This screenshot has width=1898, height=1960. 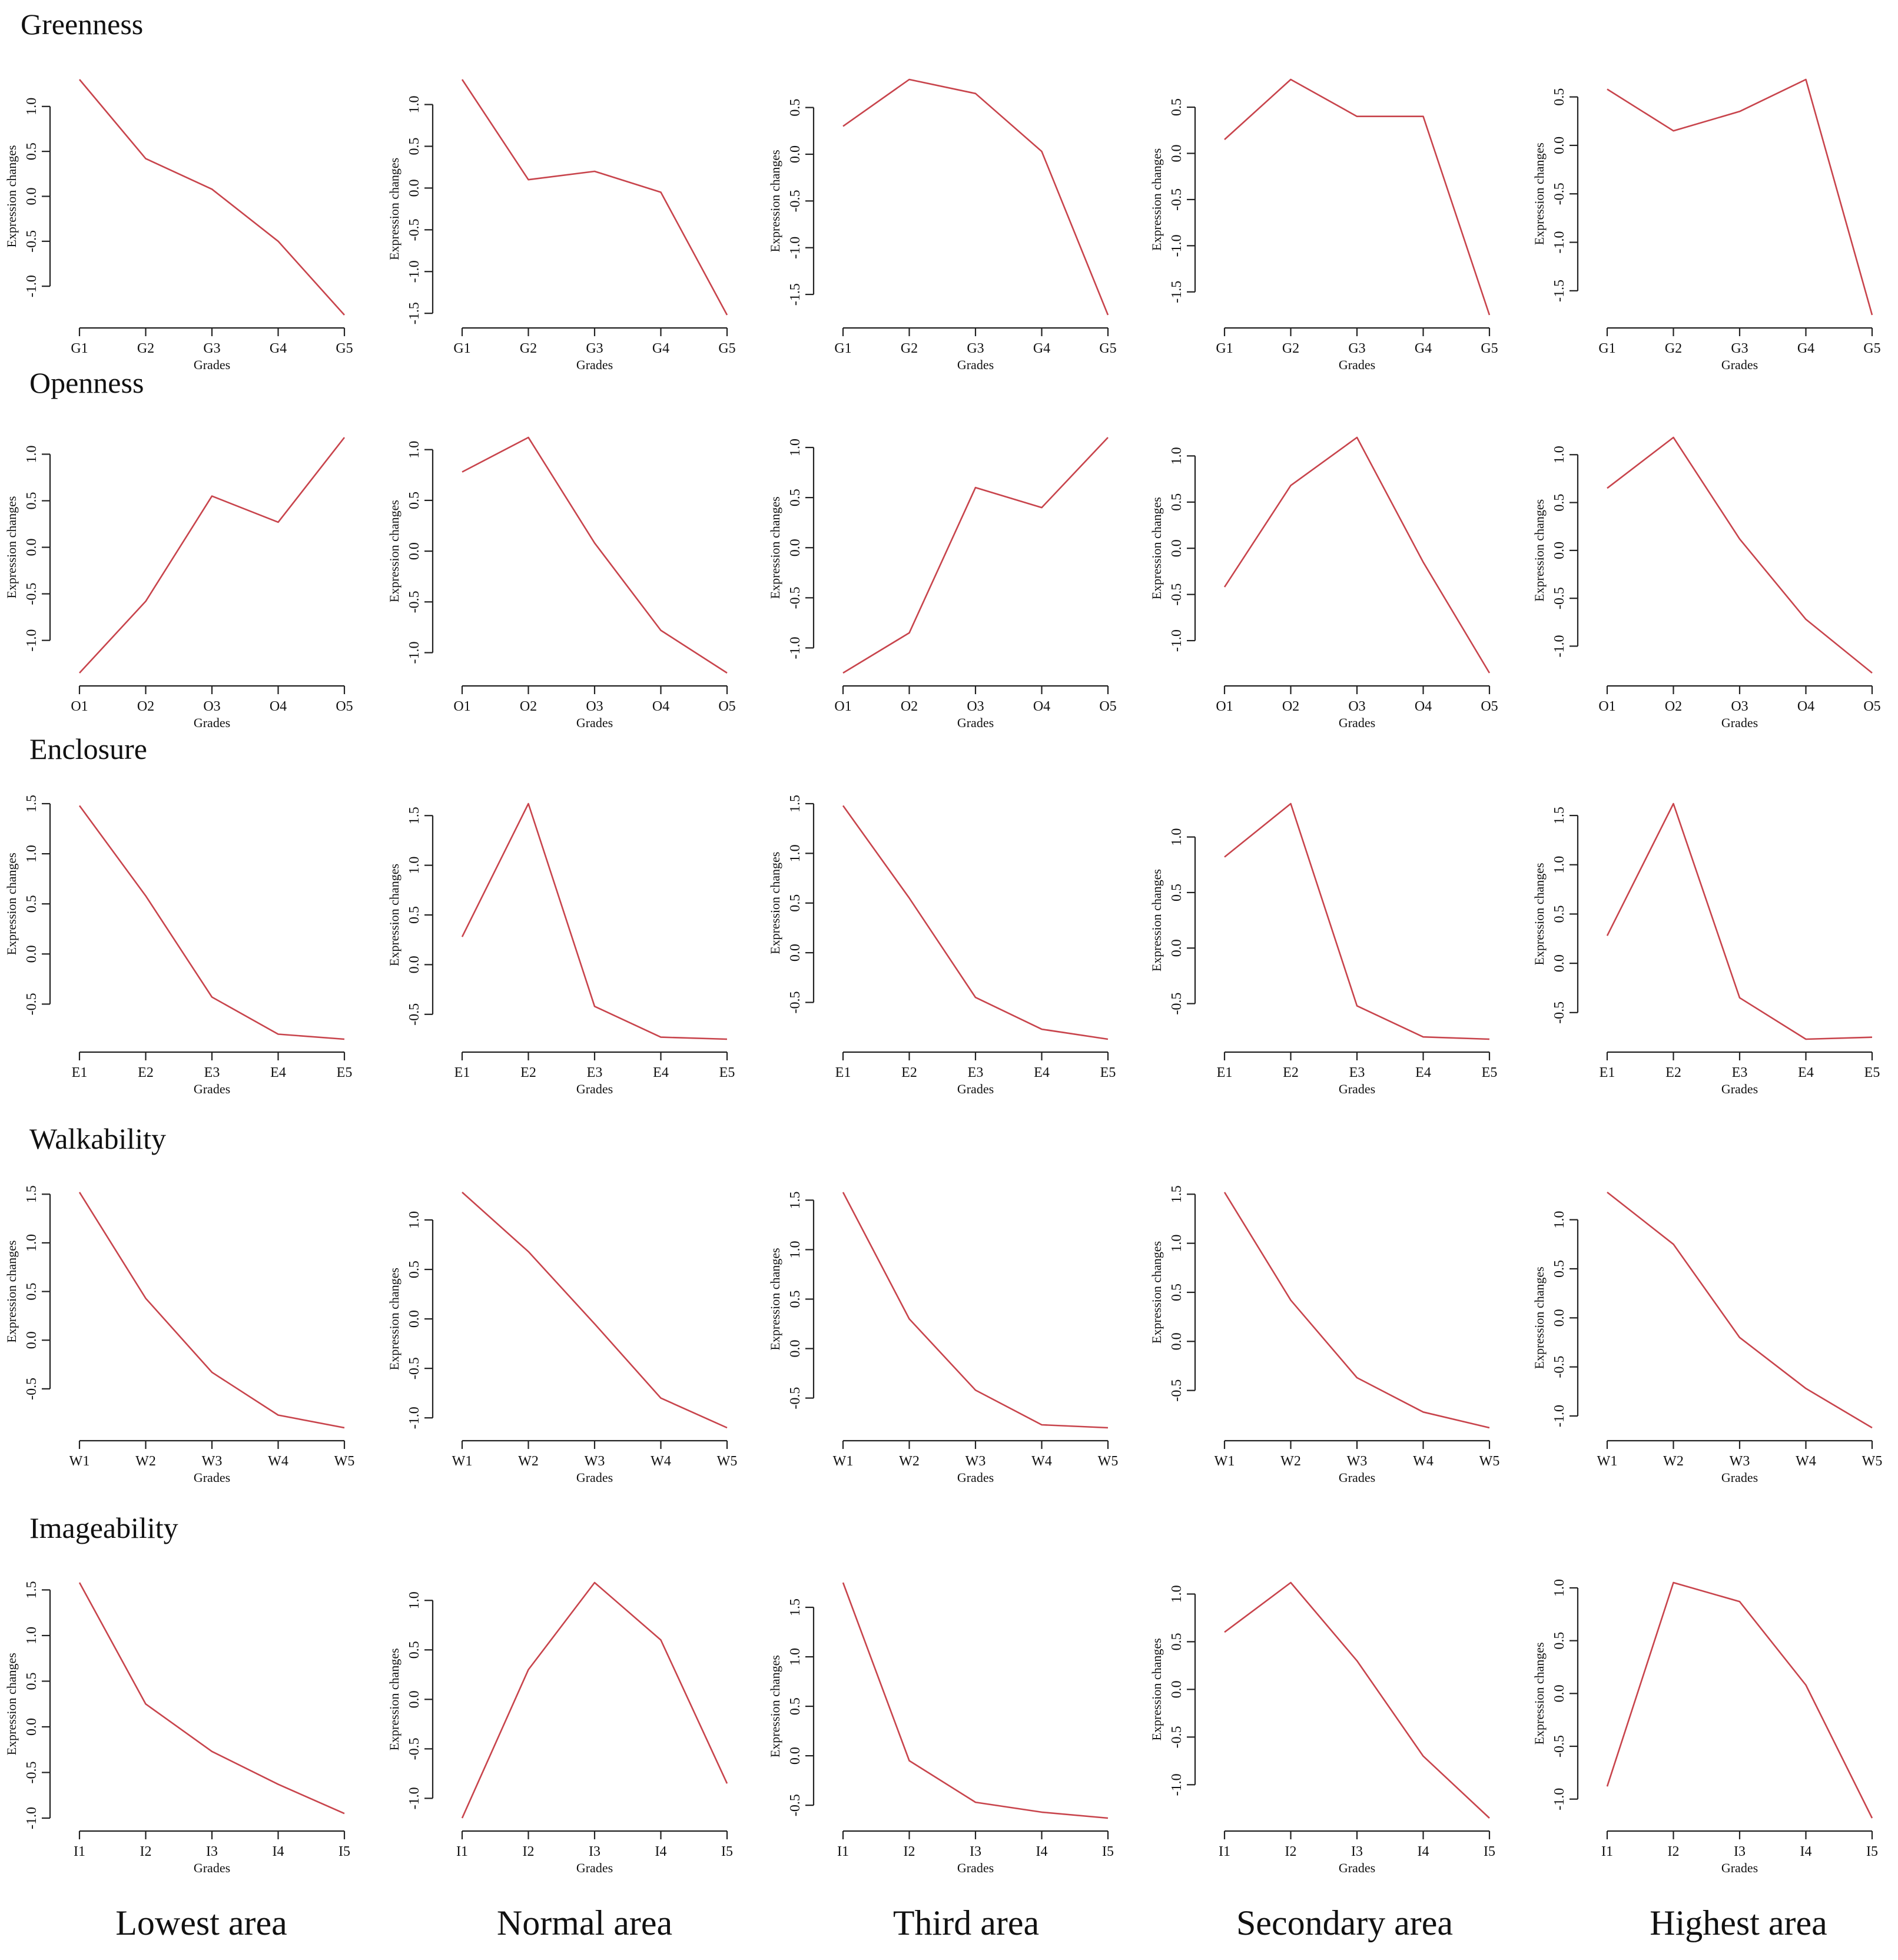 I want to click on x-tick-label: G2, so click(x=1290, y=348).